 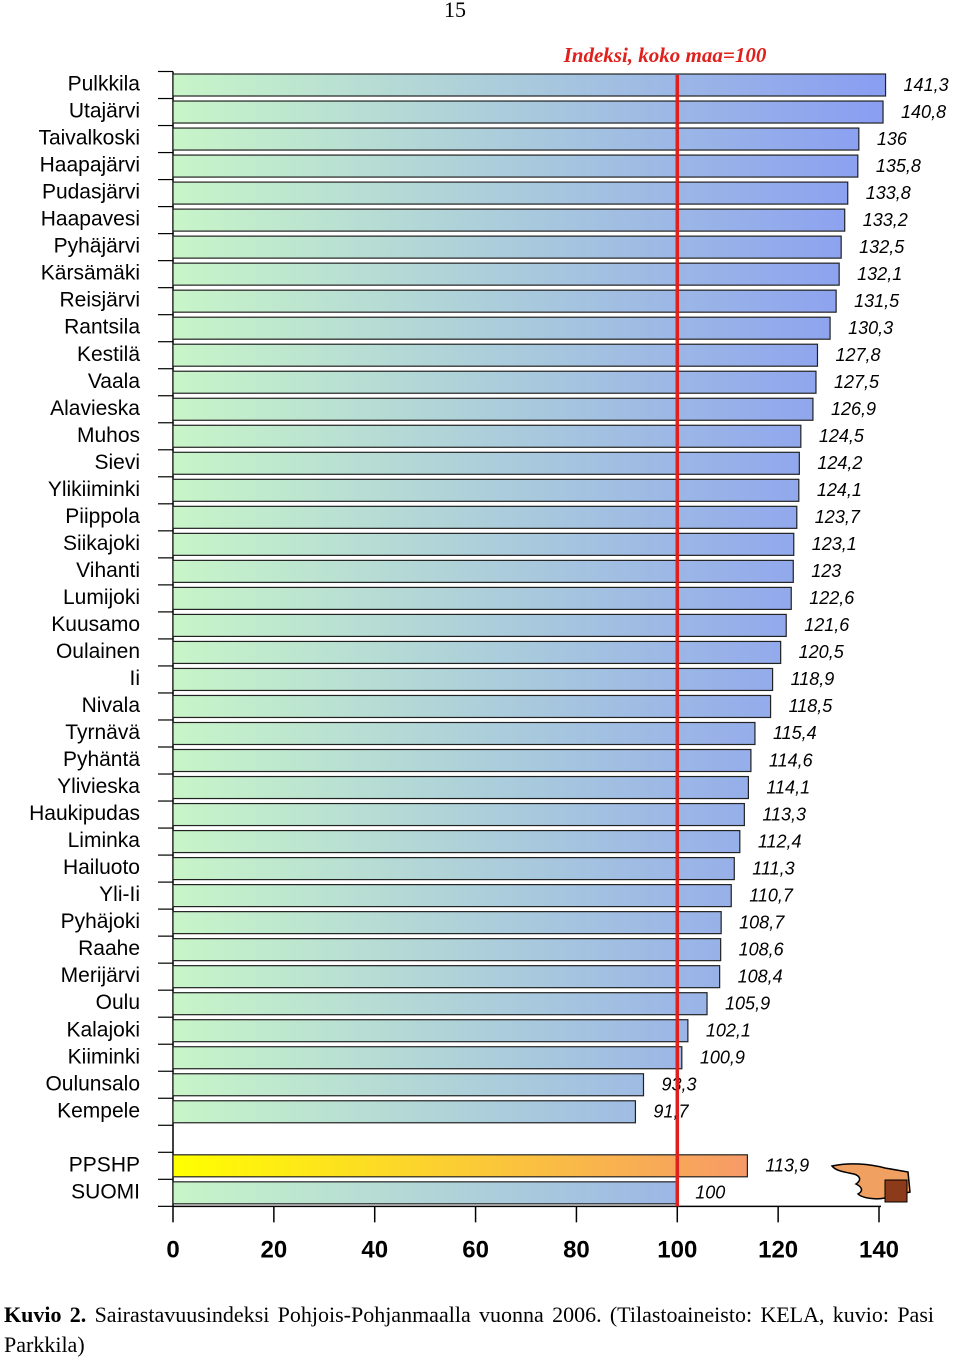 I want to click on value-label: 121,6, so click(x=827, y=625).